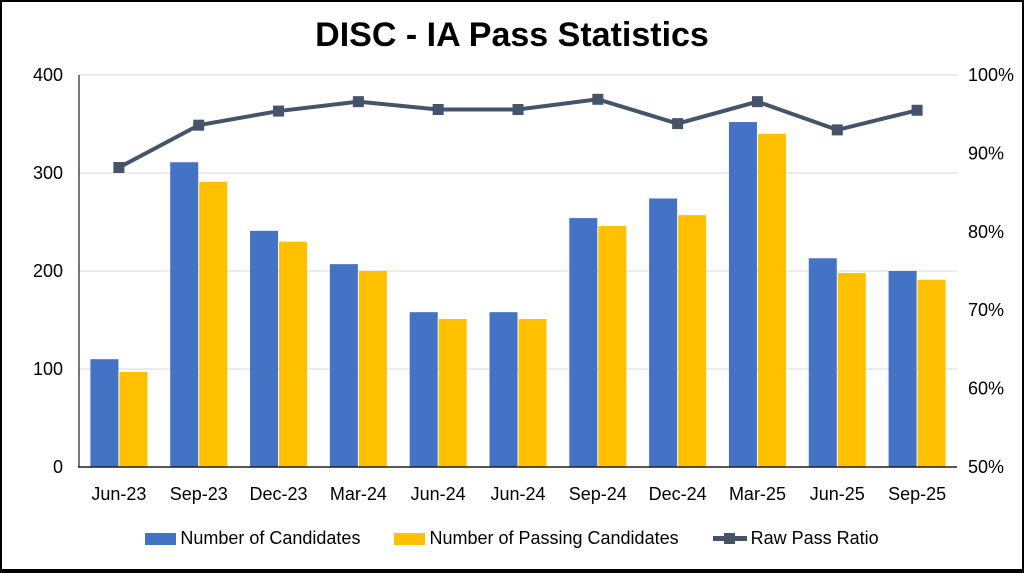 The height and width of the screenshot is (573, 1024). What do you see at coordinates (279, 494) in the screenshot?
I see `x-axis-tick-label: Dec-23` at bounding box center [279, 494].